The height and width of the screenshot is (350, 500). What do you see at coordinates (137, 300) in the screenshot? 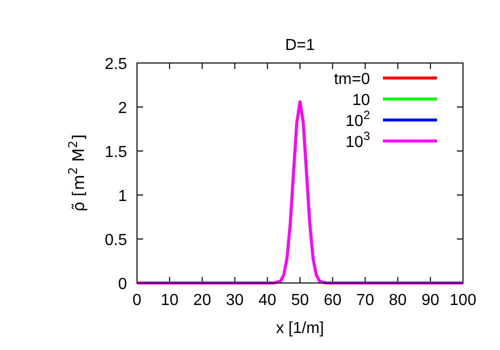
I see `x-tick-label: 0` at bounding box center [137, 300].